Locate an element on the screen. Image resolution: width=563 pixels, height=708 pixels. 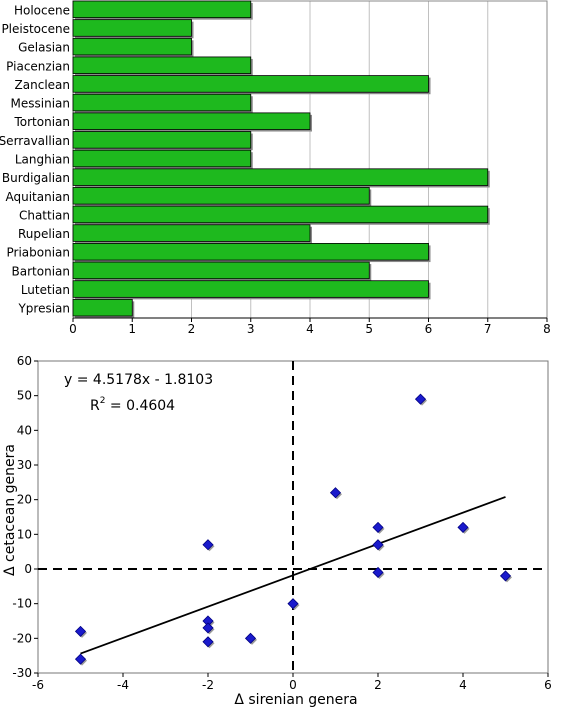
category-label: Chattian is located at coordinates (44, 215).